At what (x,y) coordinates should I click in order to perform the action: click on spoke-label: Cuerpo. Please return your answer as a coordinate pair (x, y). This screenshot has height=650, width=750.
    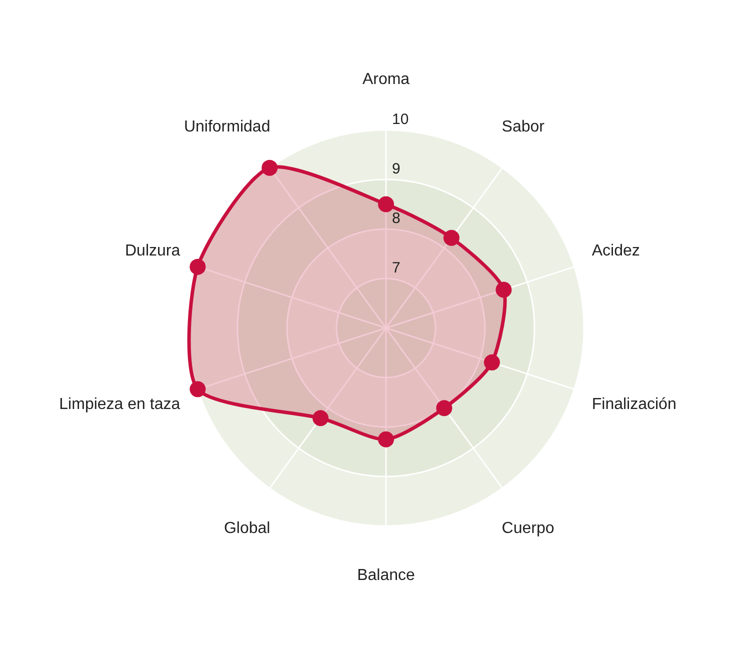
    Looking at the image, I should click on (528, 528).